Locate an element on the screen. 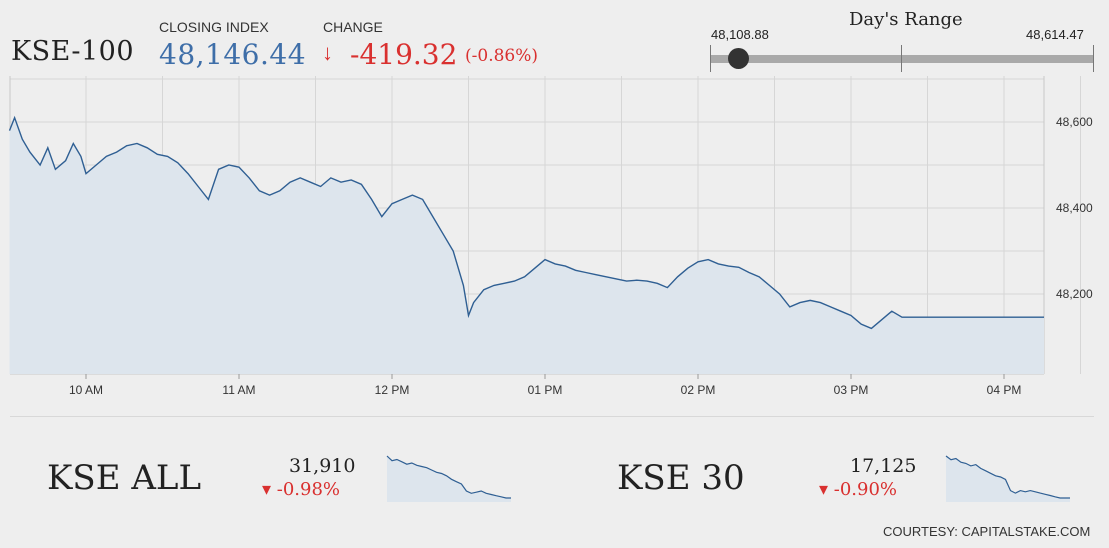 This screenshot has height=548, width=1109. kse-30-value: 17,125 is located at coordinates (883, 466).